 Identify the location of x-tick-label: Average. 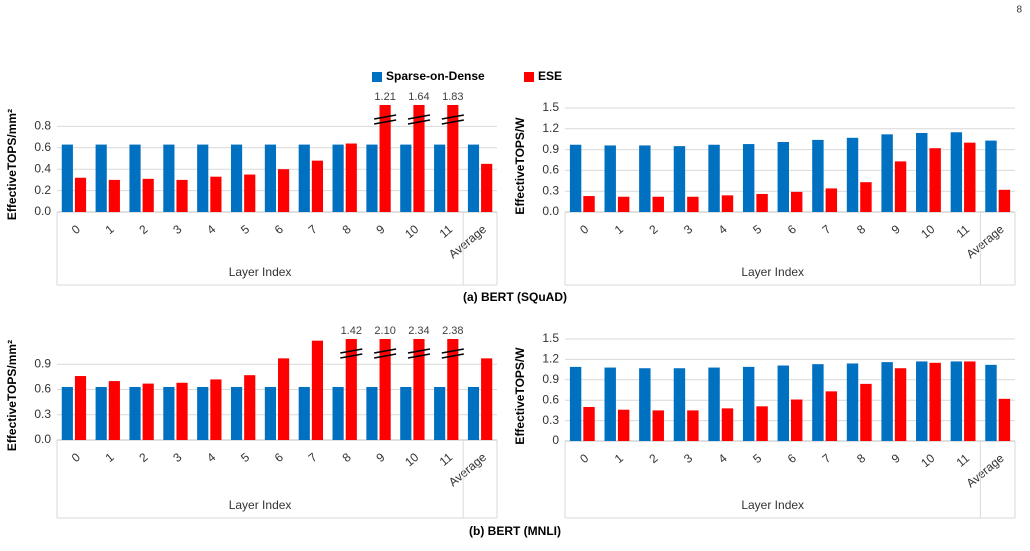
(985, 471).